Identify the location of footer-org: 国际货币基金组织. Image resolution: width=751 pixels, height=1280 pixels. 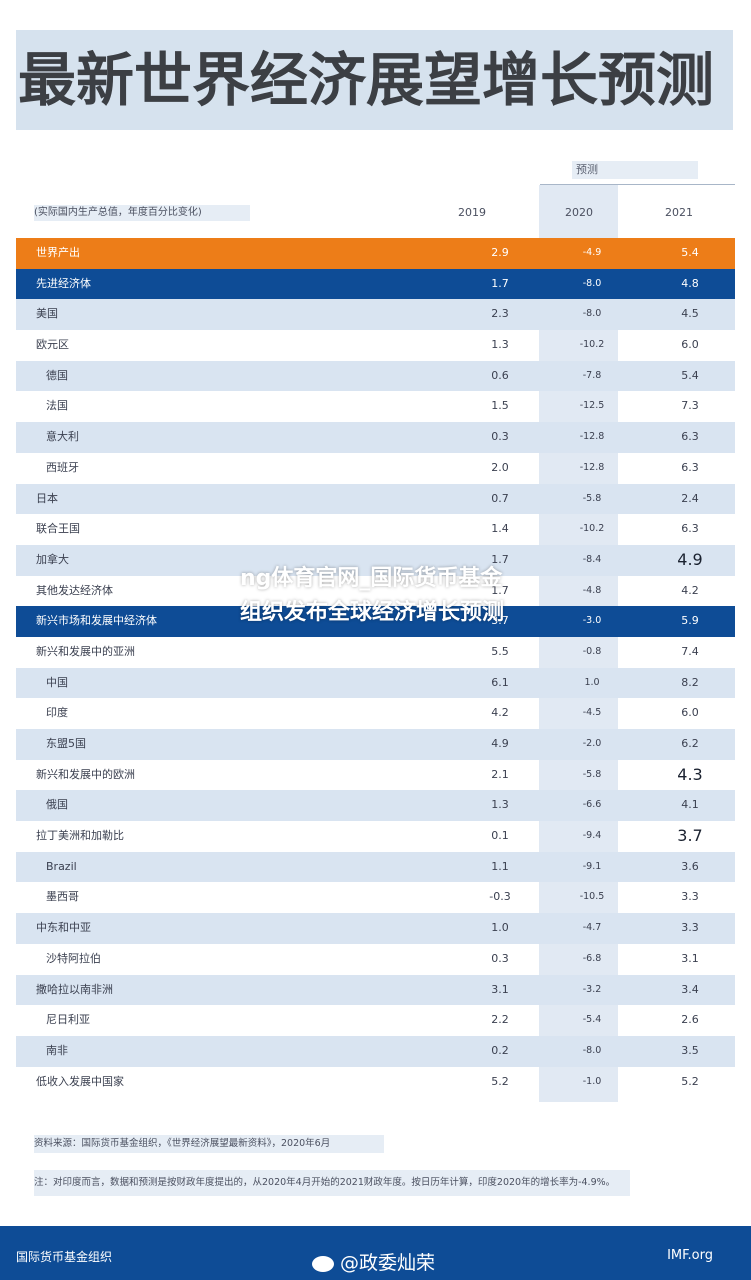
(64, 1257).